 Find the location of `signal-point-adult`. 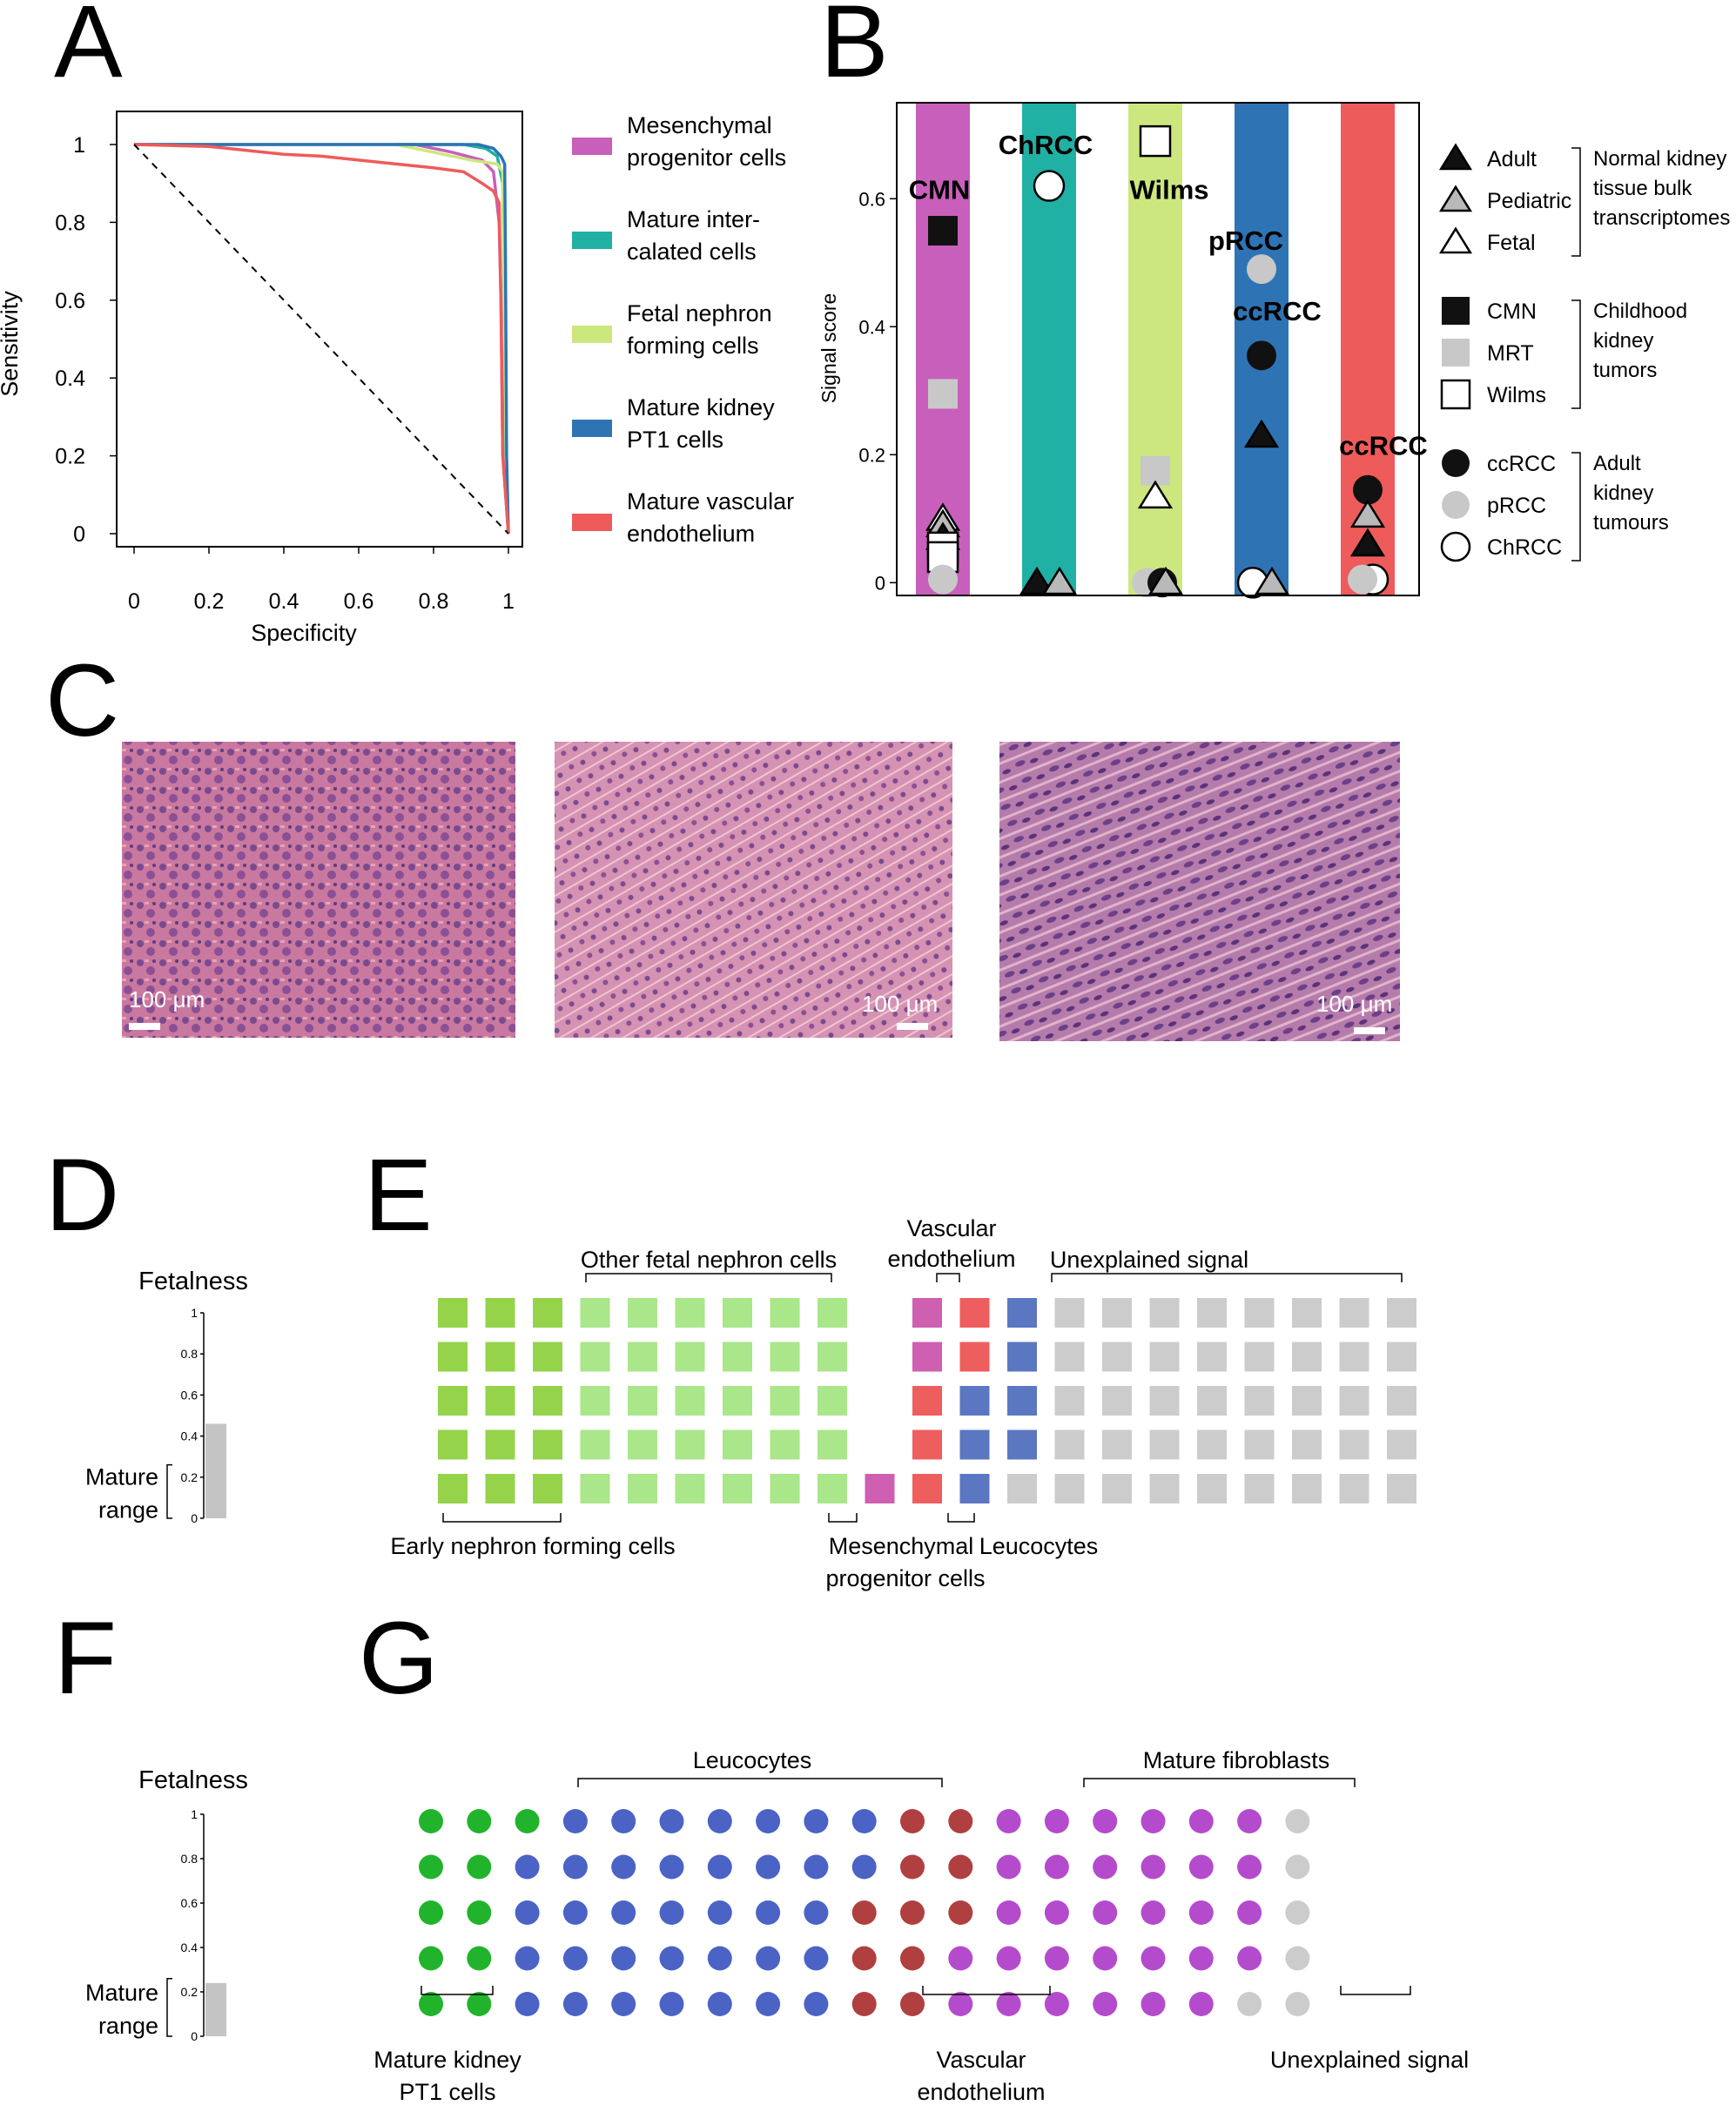

signal-point-adult is located at coordinates (1261, 434).